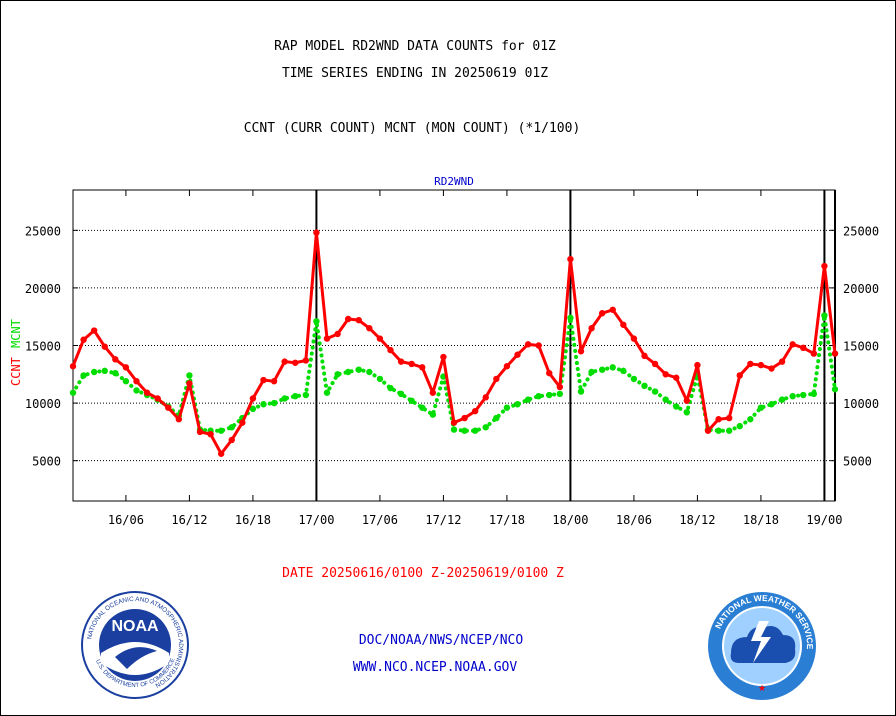 This screenshot has height=716, width=896. I want to click on y-tick-label-right: 10000, so click(861, 404).